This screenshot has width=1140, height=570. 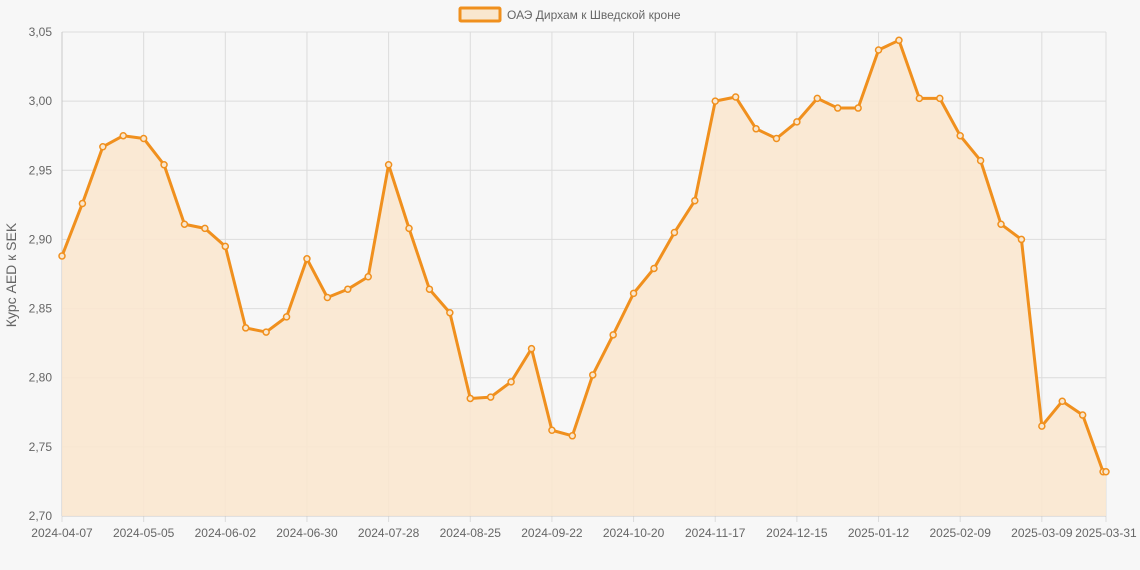 What do you see at coordinates (960, 533) in the screenshot?
I see `x-tick-label: 2025-02-09` at bounding box center [960, 533].